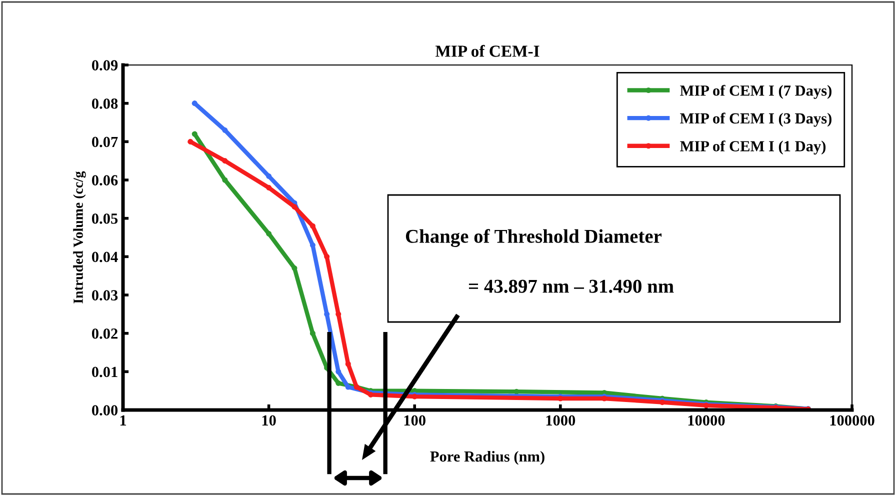 This screenshot has height=496, width=896. What do you see at coordinates (487, 457) in the screenshot?
I see `x-axis-title: Pore Radius (nm)` at bounding box center [487, 457].